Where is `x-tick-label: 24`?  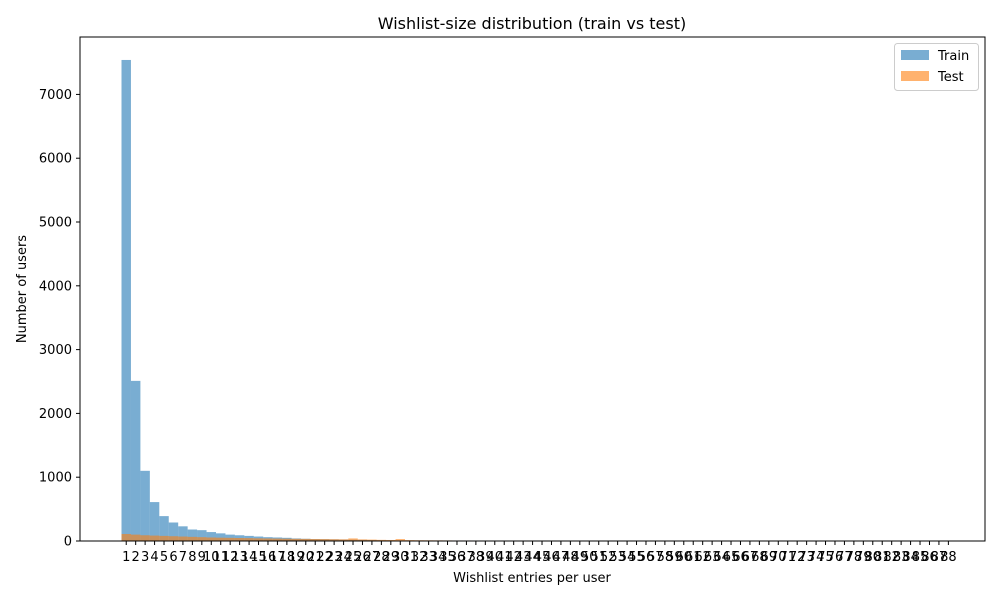 x-tick-label: 24 is located at coordinates (343, 557).